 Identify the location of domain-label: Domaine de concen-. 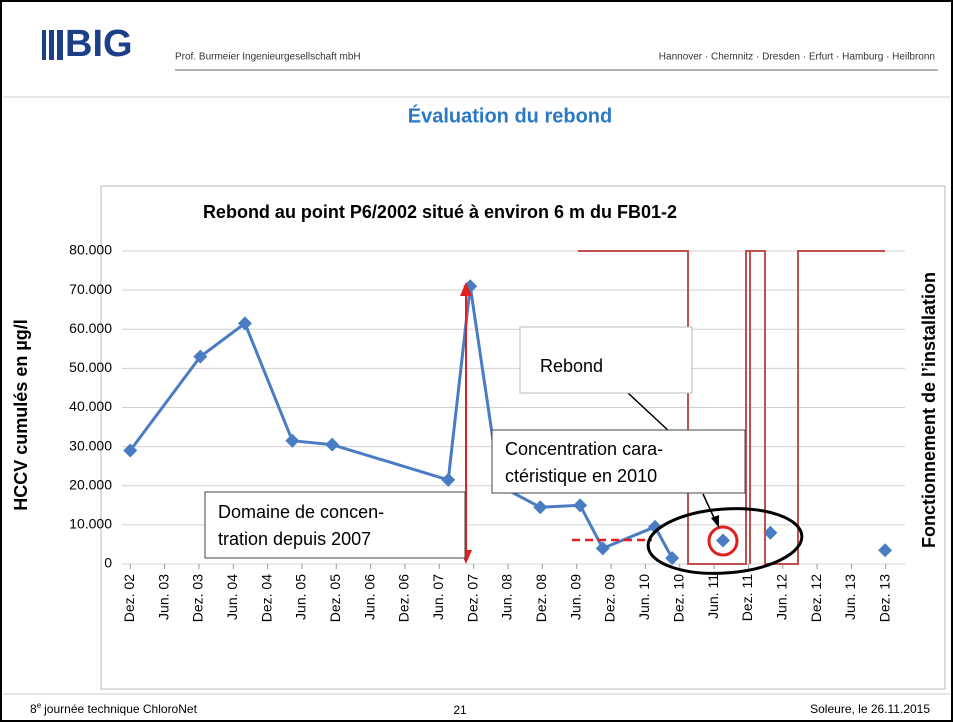
(301, 512).